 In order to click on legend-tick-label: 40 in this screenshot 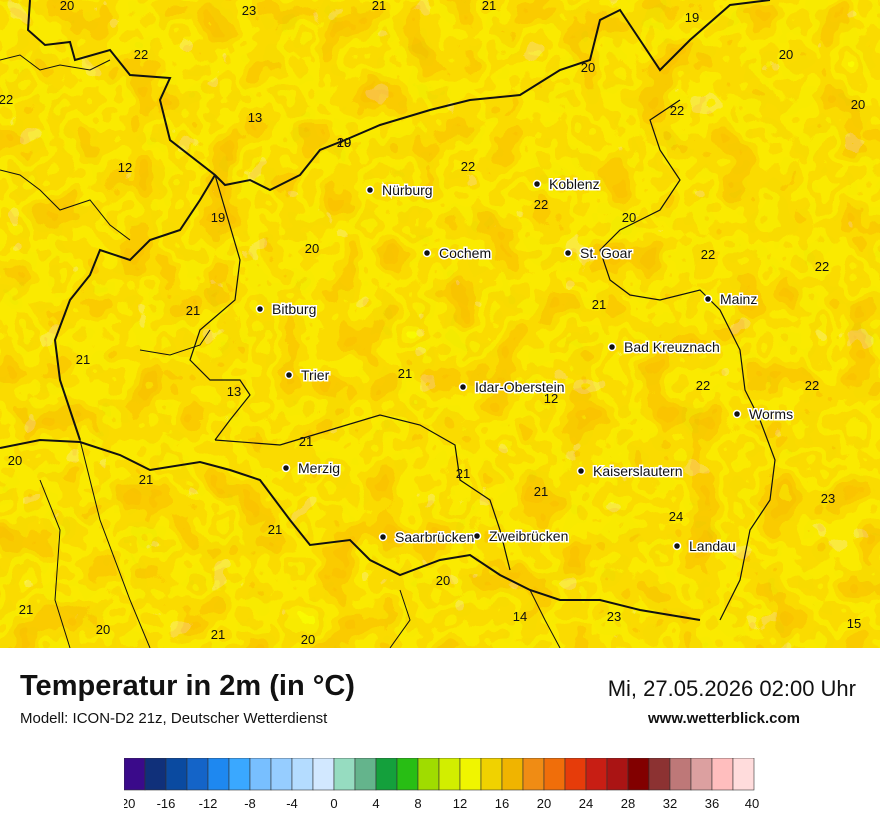, I will do `click(752, 803)`.